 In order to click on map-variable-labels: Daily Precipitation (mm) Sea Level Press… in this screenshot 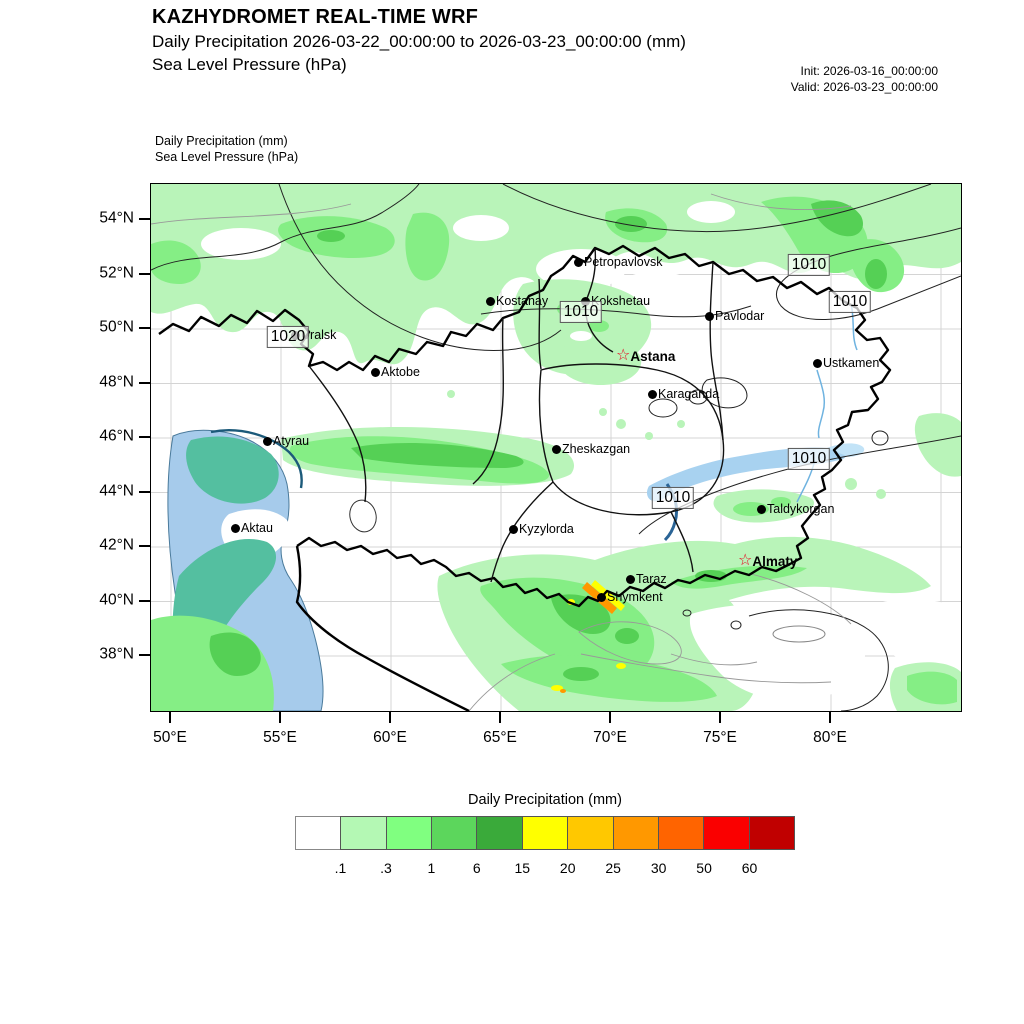, I will do `click(226, 149)`.